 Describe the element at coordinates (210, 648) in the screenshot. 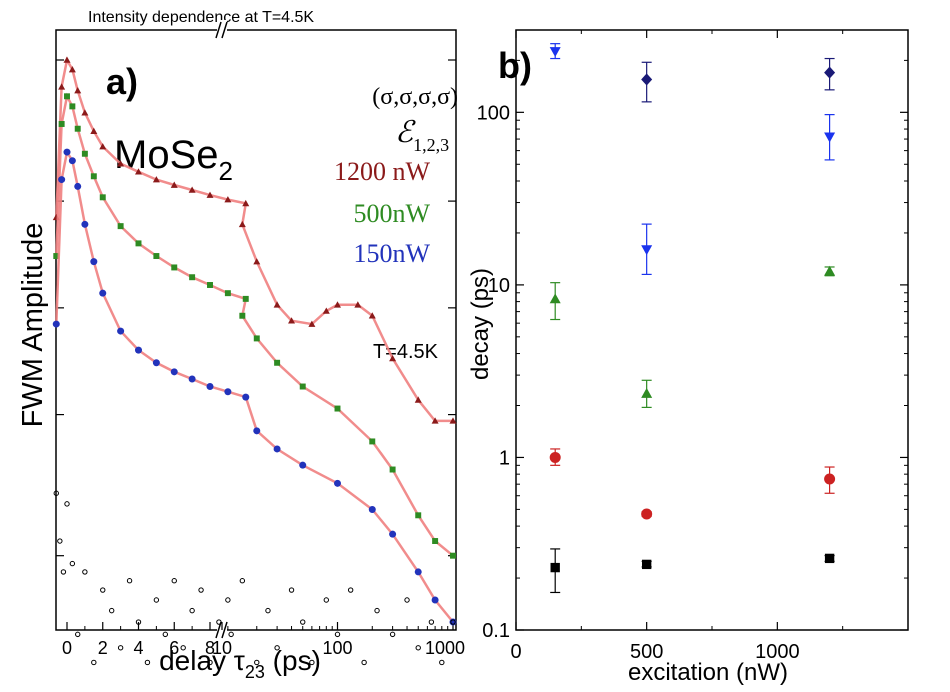

I see `panel-a-x-tick-label: 8` at that location.